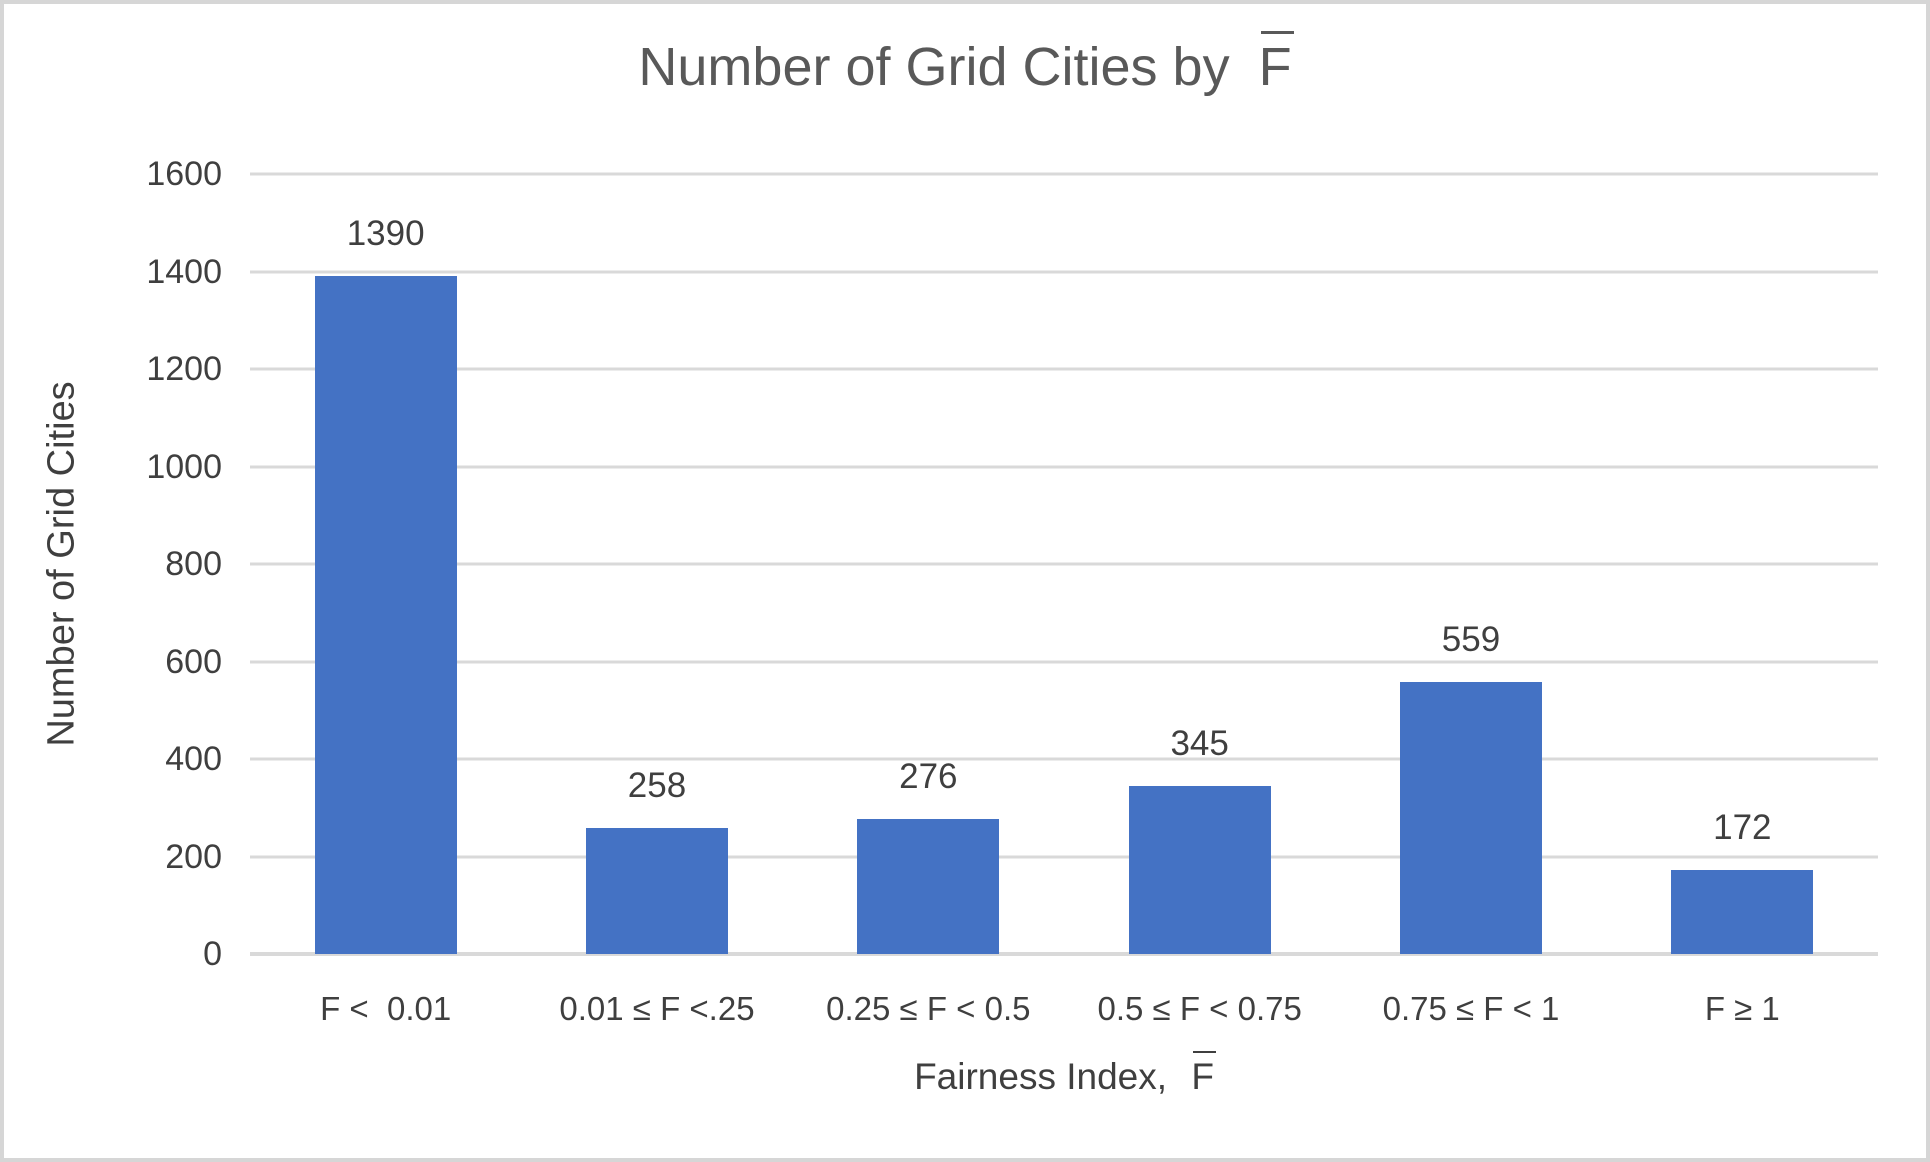 The width and height of the screenshot is (1930, 1162). What do you see at coordinates (928, 1008) in the screenshot?
I see `x-category-label: 0.25 ≤ F < 0.5` at bounding box center [928, 1008].